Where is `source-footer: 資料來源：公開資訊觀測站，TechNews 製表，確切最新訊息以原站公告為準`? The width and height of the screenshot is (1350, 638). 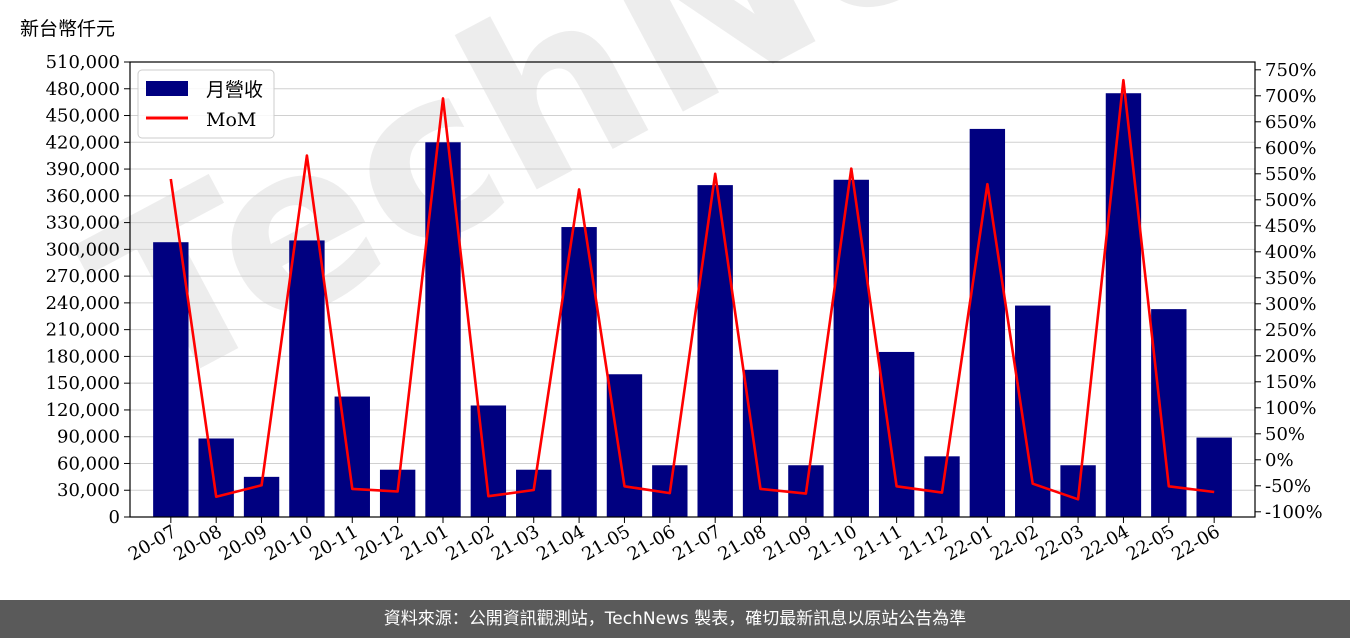 source-footer: 資料來源：公開資訊觀測站，TechNews 製表，確切最新訊息以原站公告為準 is located at coordinates (675, 619).